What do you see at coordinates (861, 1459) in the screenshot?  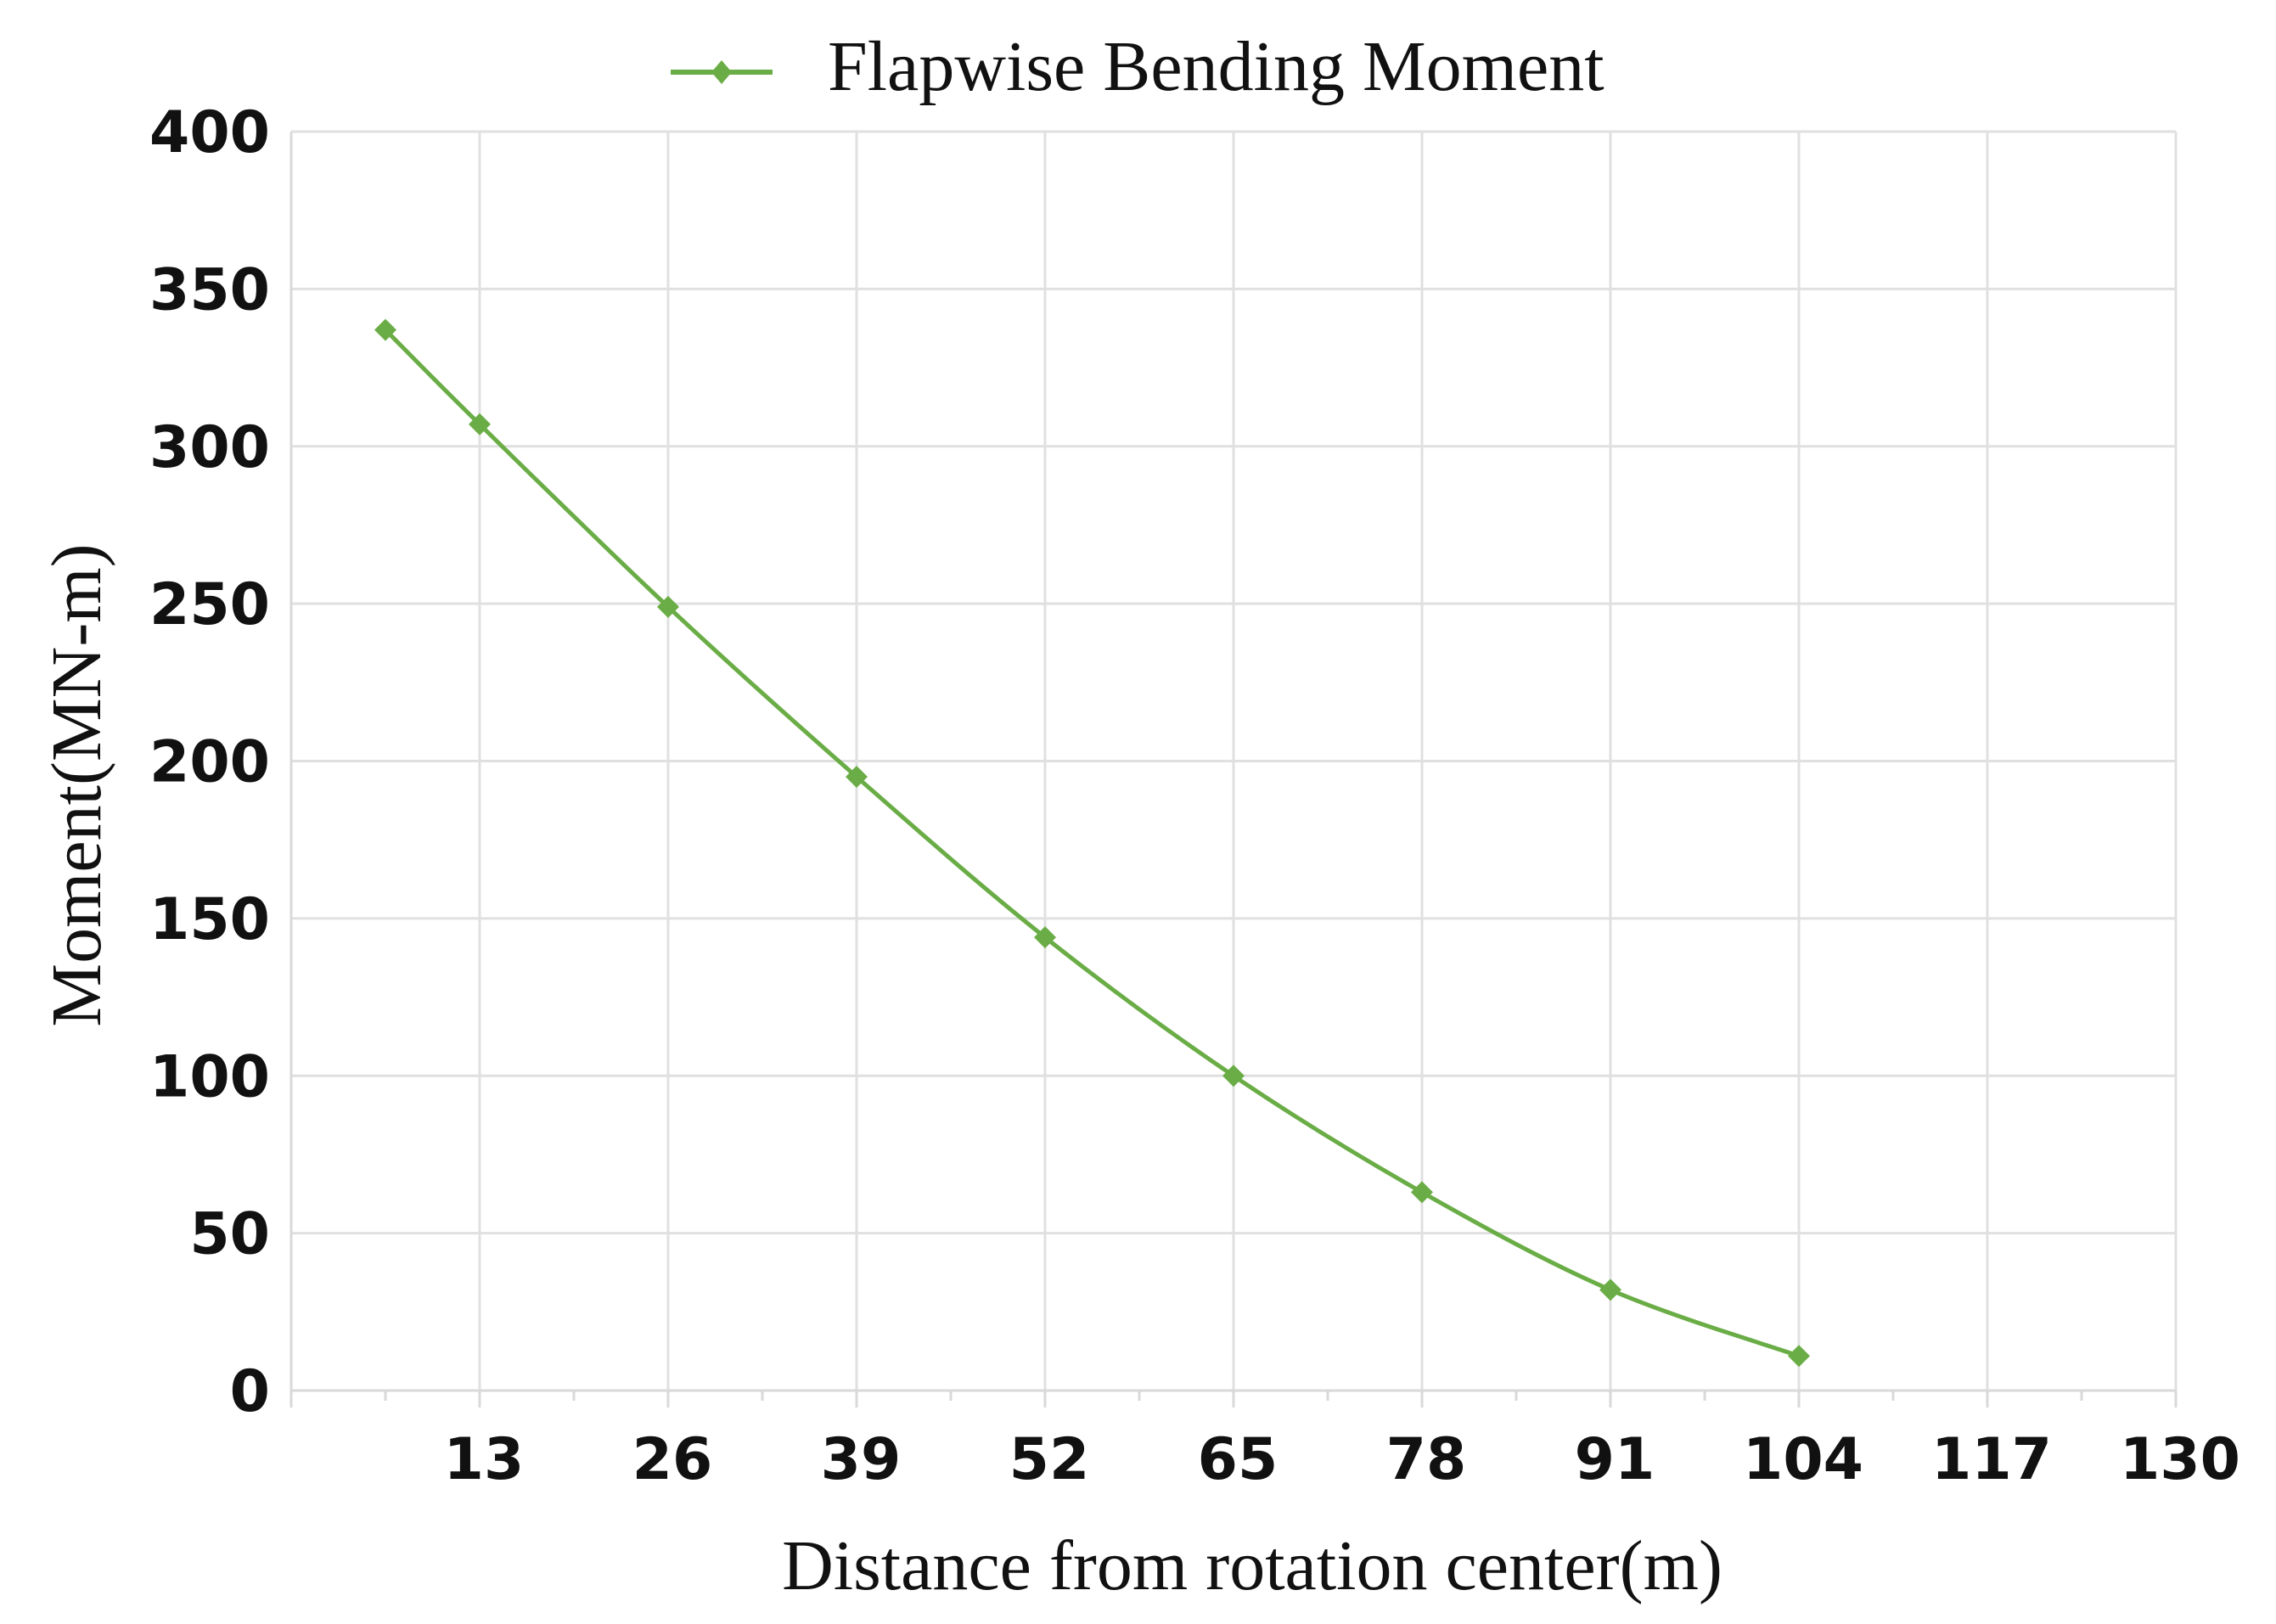 I see `x-tick-label: 39` at bounding box center [861, 1459].